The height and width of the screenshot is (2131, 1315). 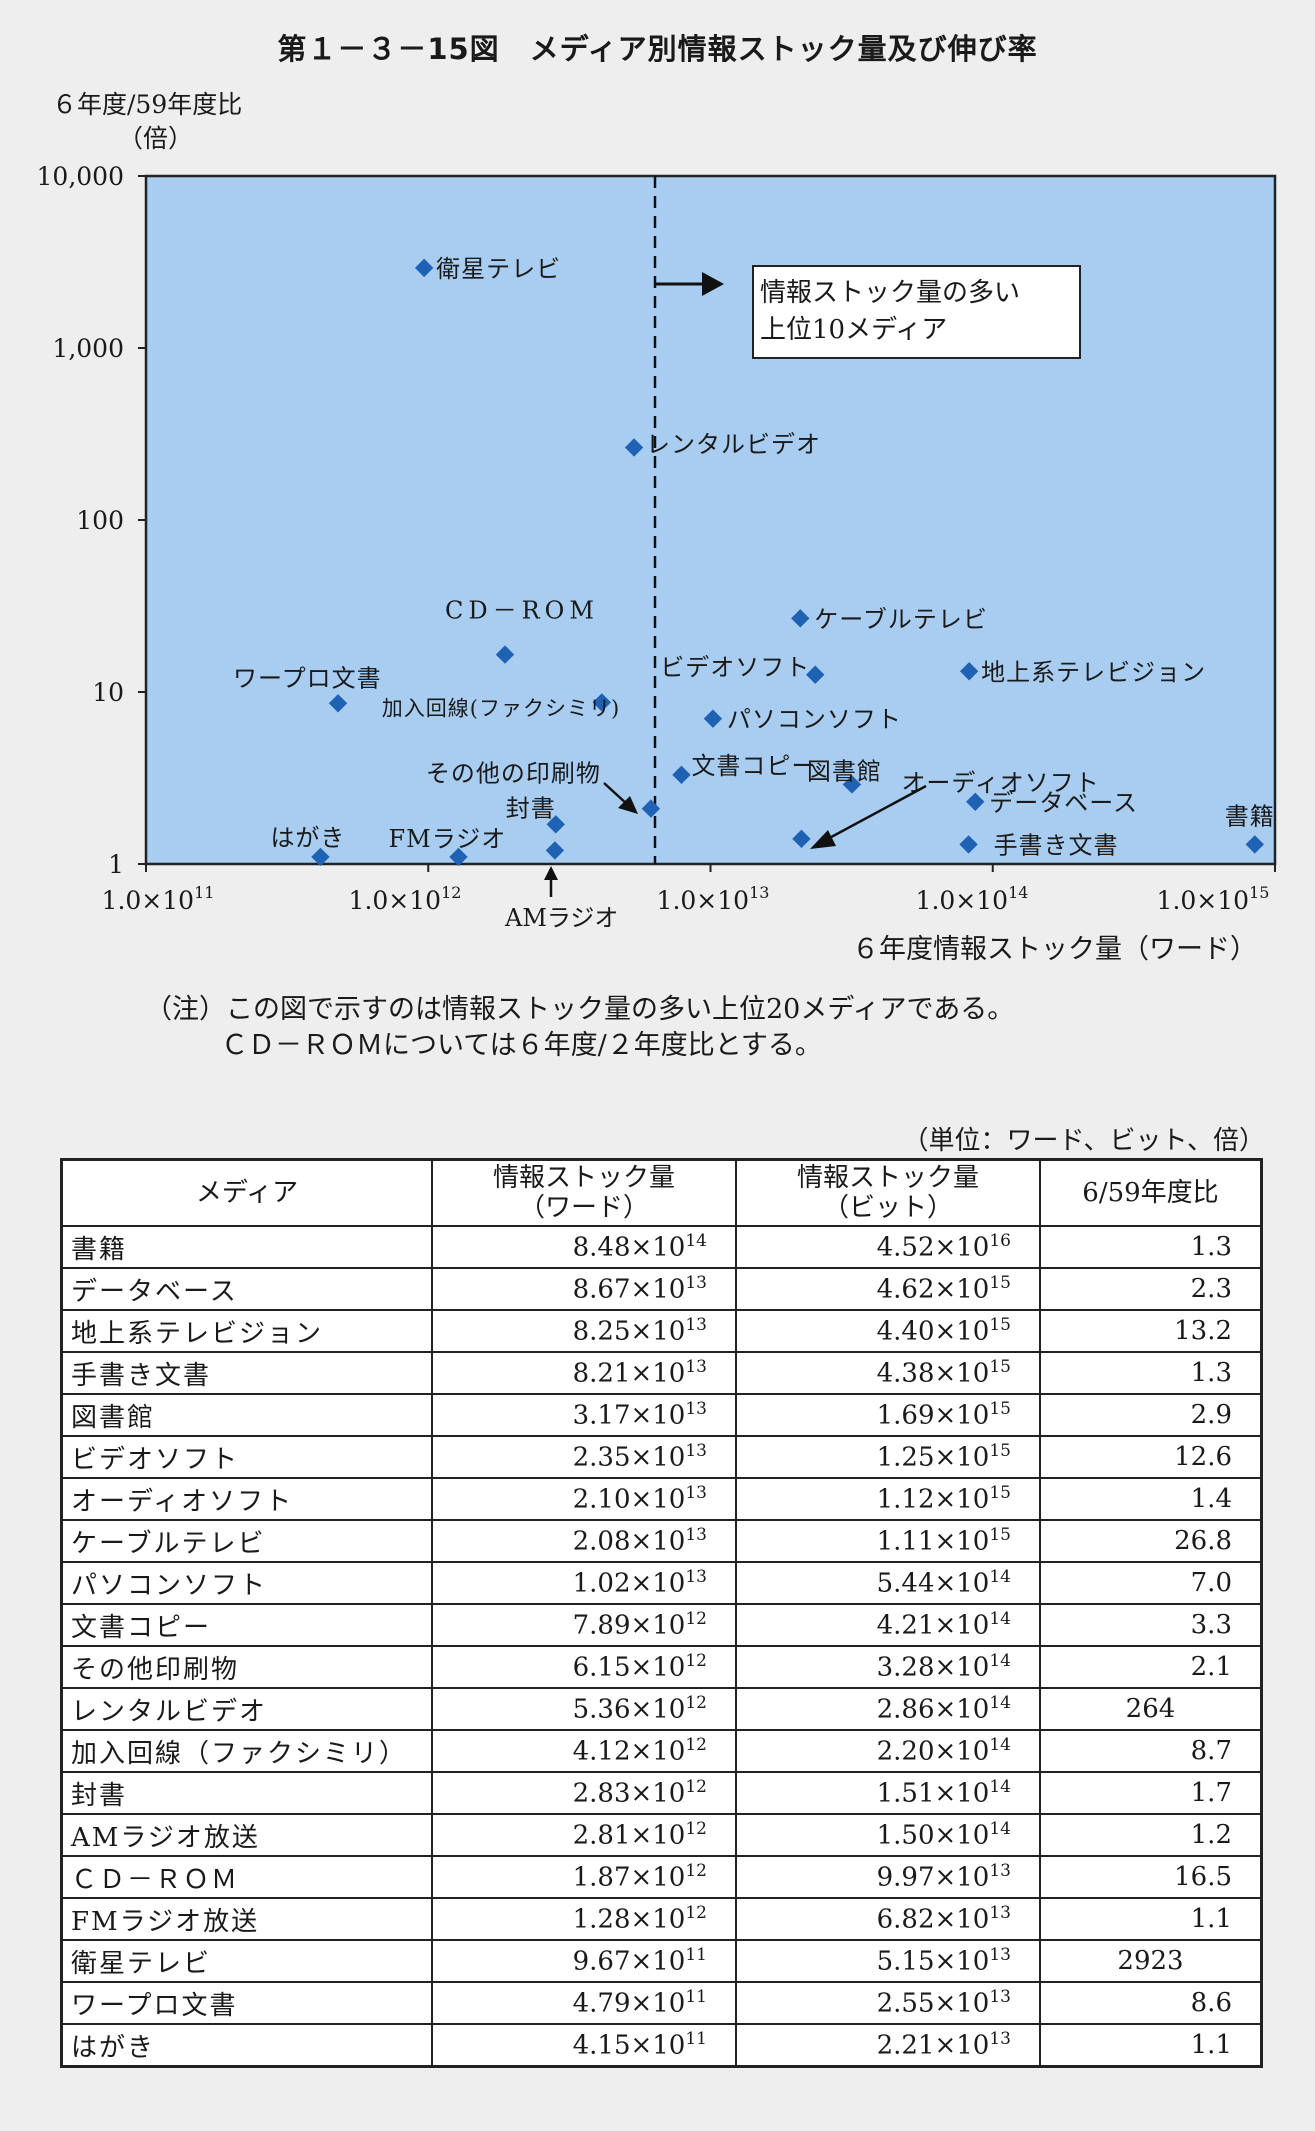 What do you see at coordinates (246, 1793) in the screenshot?
I see `cell-media: 封書` at bounding box center [246, 1793].